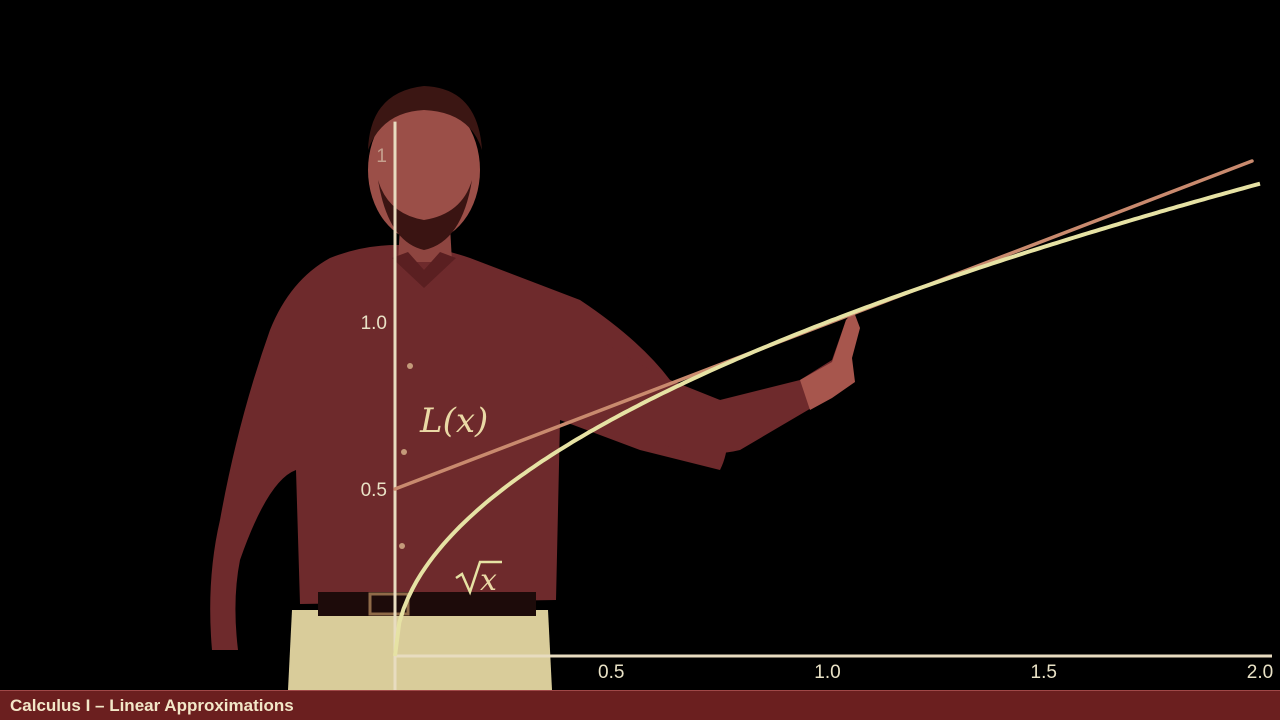 This screenshot has width=1280, height=720. I want to click on x-tick-label: 2.0, so click(1260, 672).